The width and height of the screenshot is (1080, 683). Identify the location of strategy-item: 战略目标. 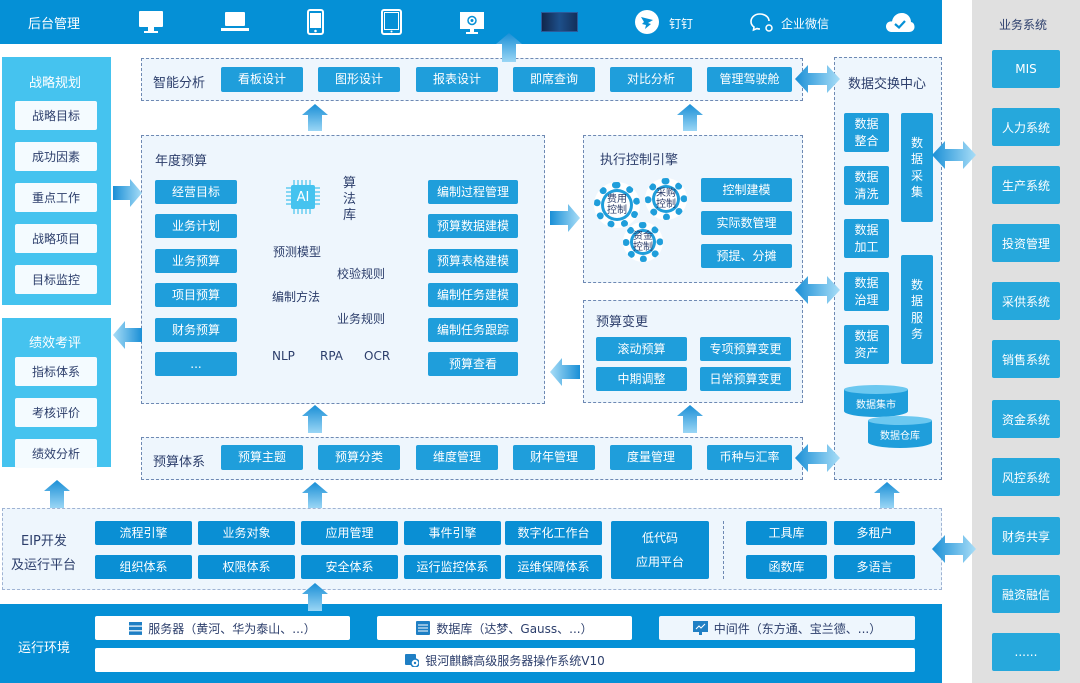
(56, 115).